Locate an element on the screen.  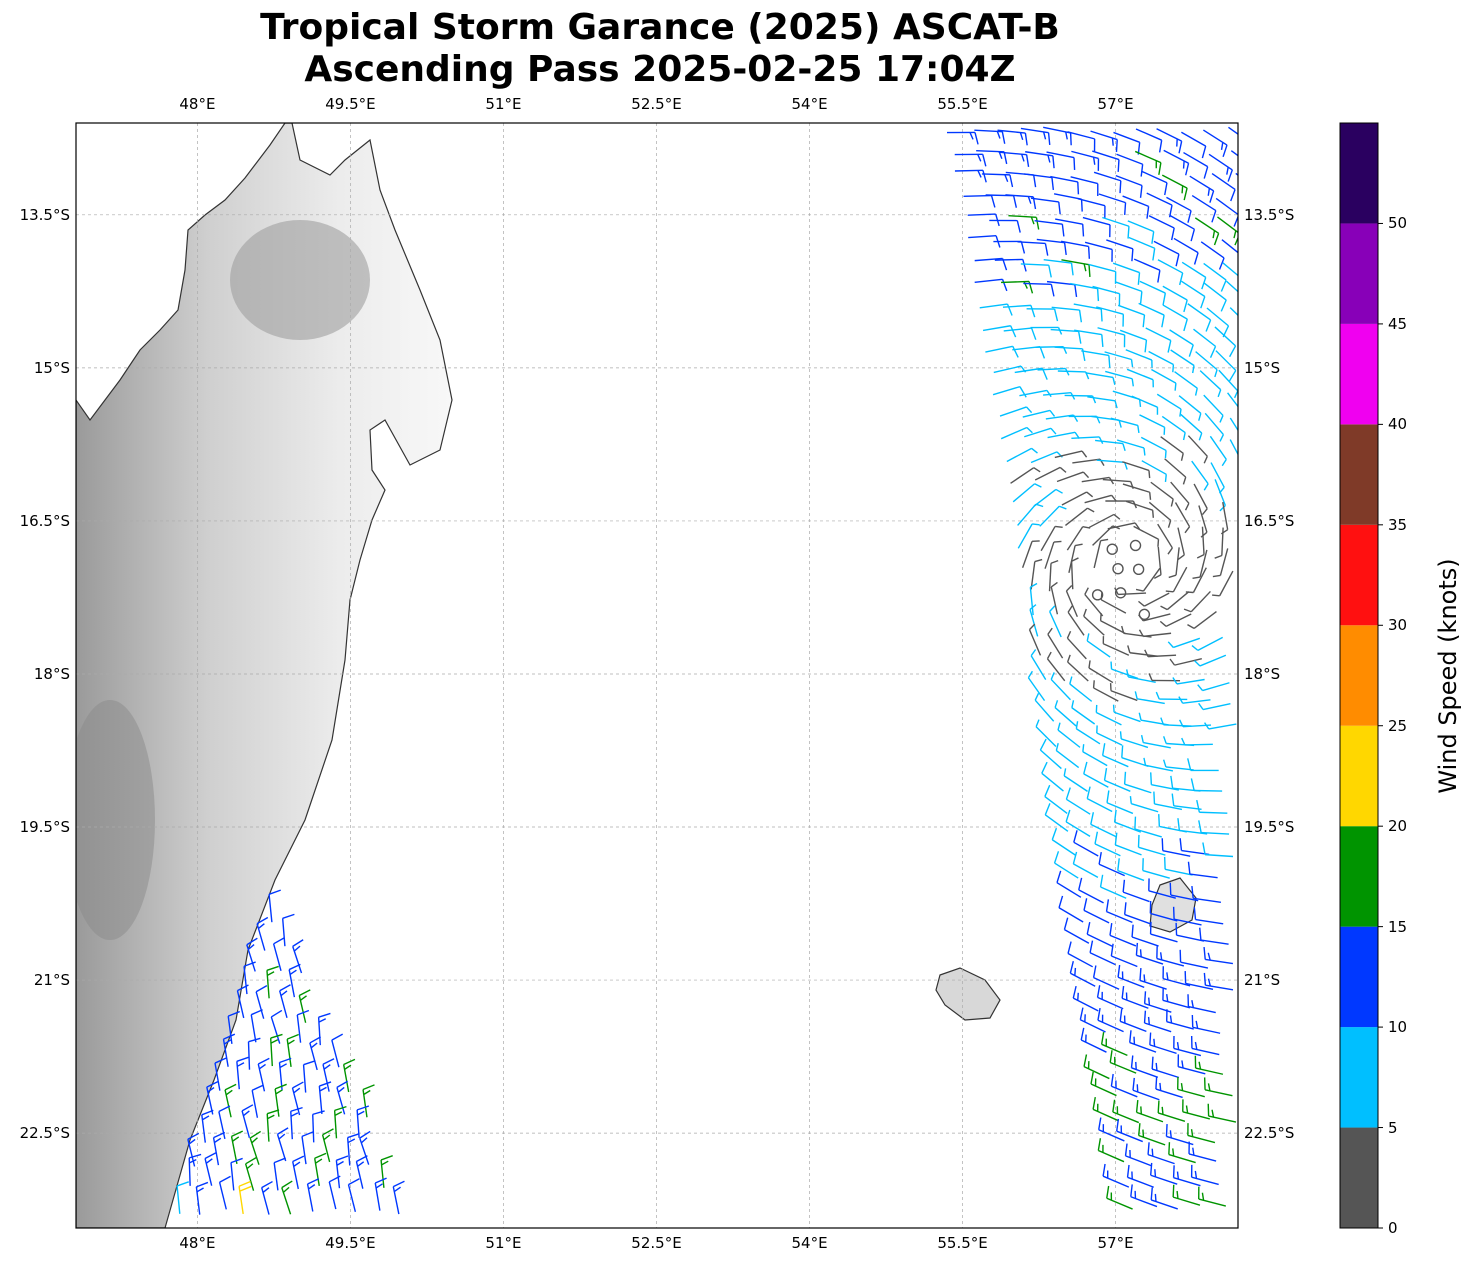
colorbar-tick: 35 is located at coordinates (1398, 524).